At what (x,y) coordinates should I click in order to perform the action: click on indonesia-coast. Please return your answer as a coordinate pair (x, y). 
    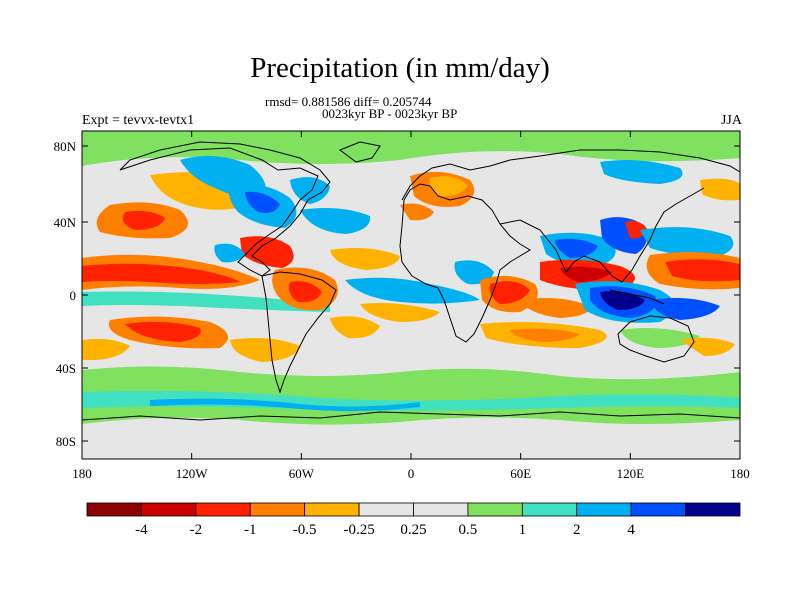
    Looking at the image, I should click on (637, 297).